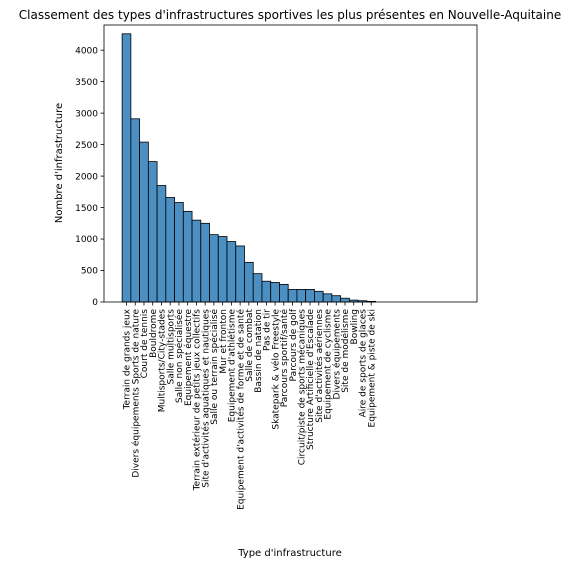 This screenshot has width=580, height=565. Describe the element at coordinates (86, 114) in the screenshot. I see `y-tick-label: 3000` at that location.